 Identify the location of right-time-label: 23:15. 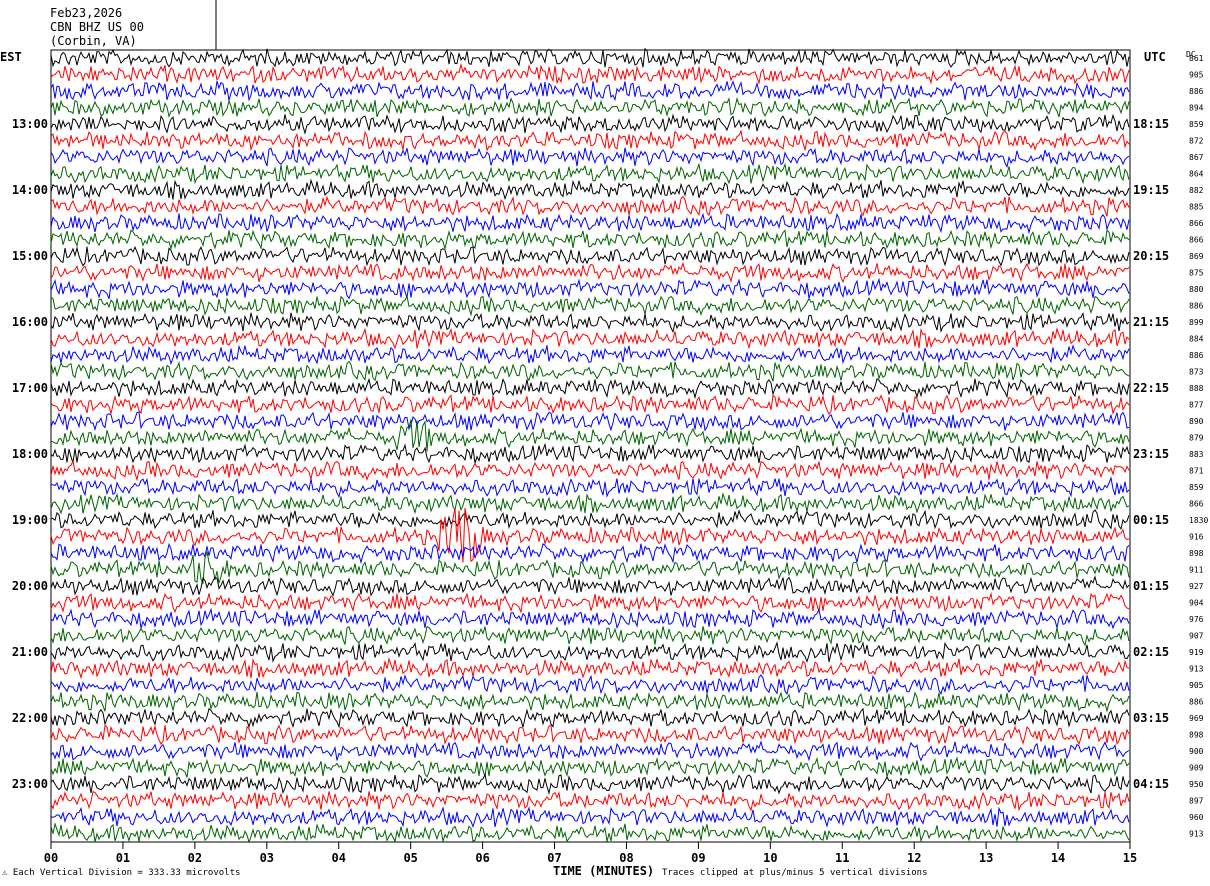
(1151, 454).